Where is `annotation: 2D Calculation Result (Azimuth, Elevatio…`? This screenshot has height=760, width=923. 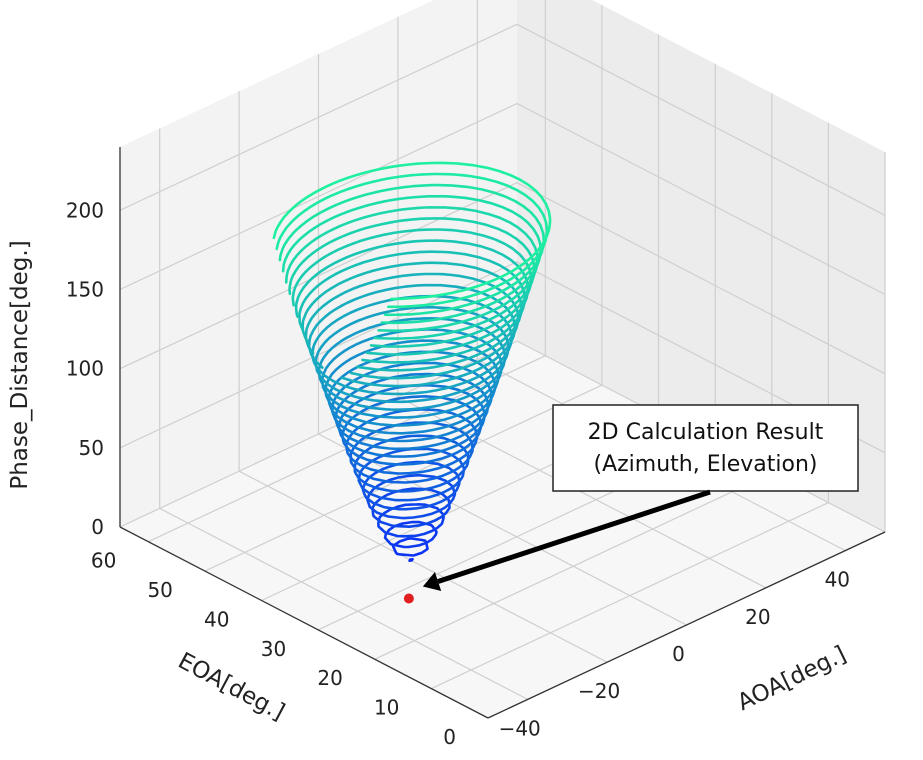
annotation: 2D Calculation Result (Azimuth, Elevatio… is located at coordinates (640, 497).